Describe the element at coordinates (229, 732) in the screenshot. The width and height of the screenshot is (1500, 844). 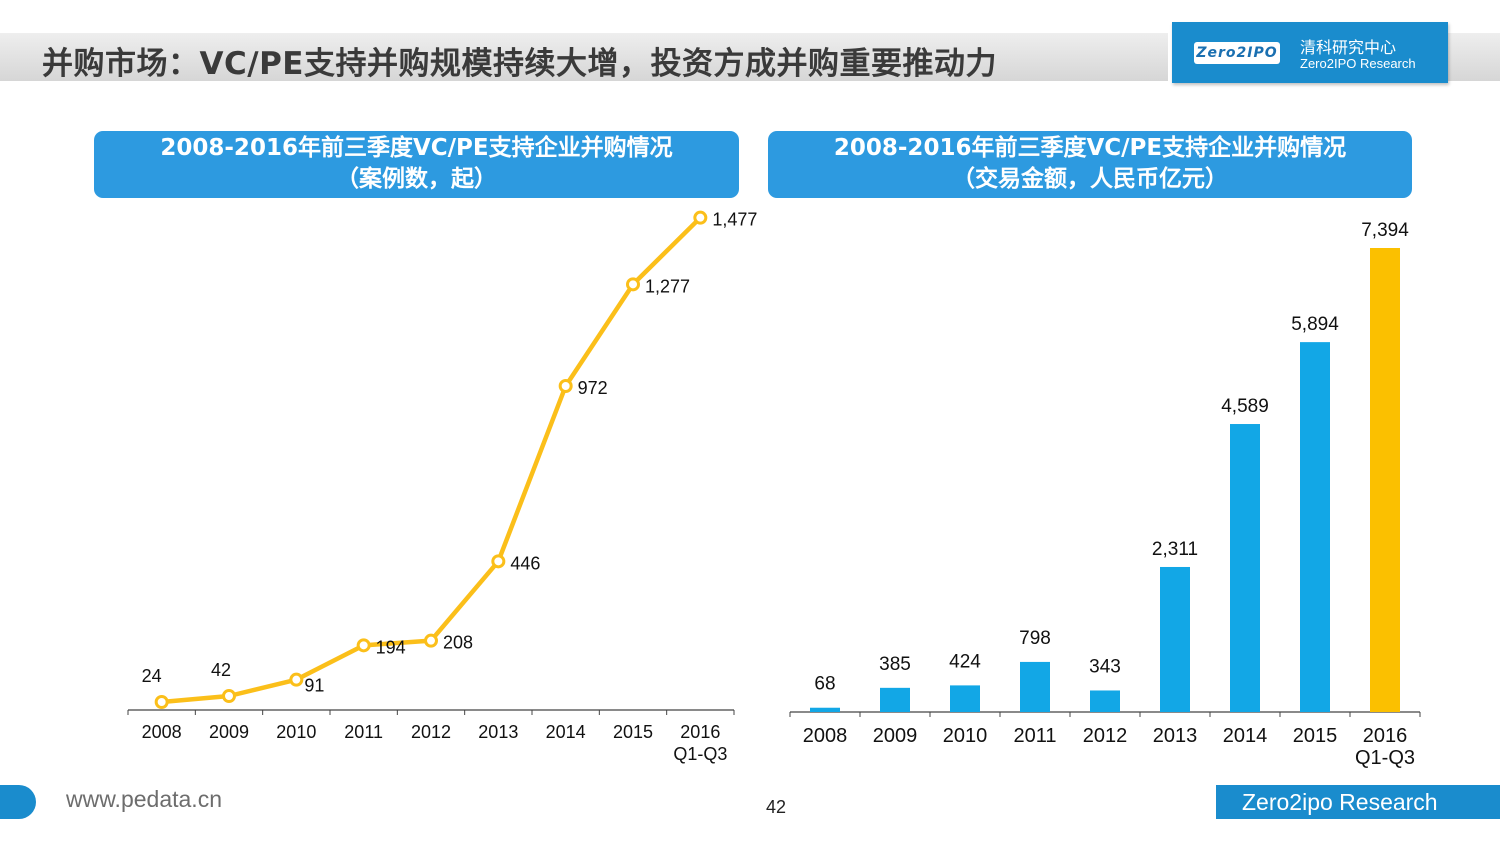
I see `line-category-label: 2009` at that location.